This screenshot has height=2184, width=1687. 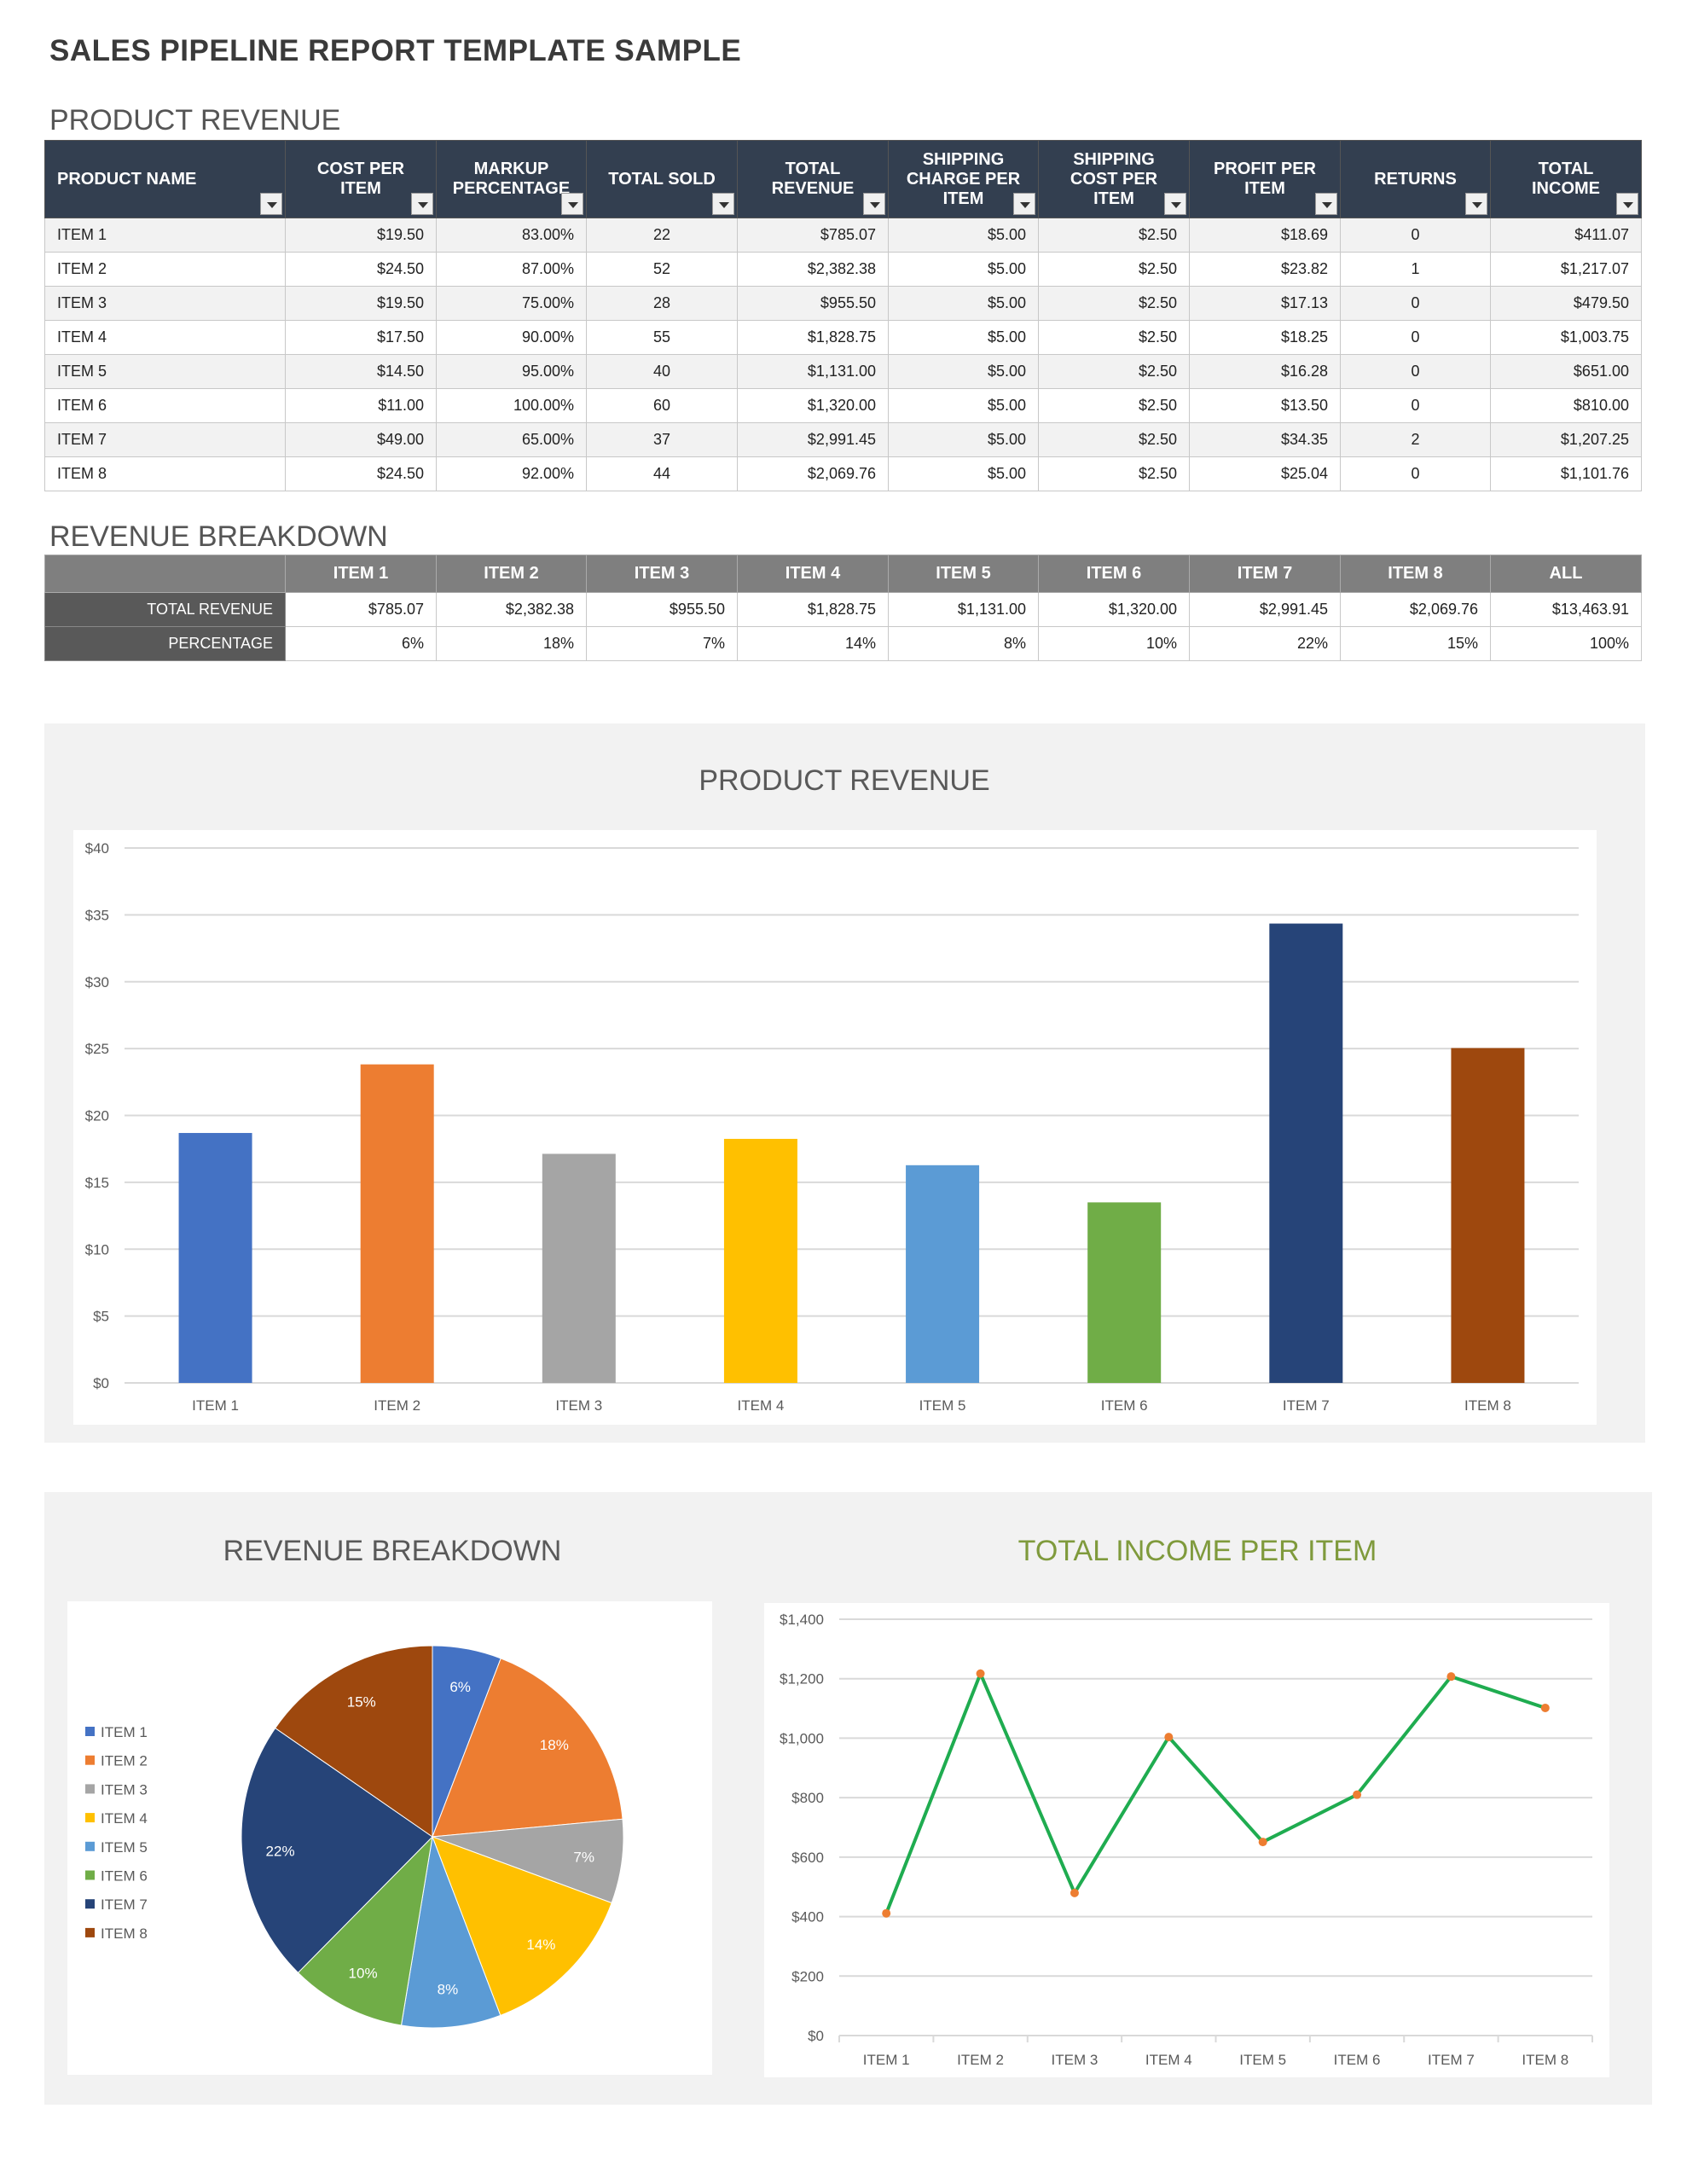 I want to click on table-cell: 90.00%, so click(x=511, y=337).